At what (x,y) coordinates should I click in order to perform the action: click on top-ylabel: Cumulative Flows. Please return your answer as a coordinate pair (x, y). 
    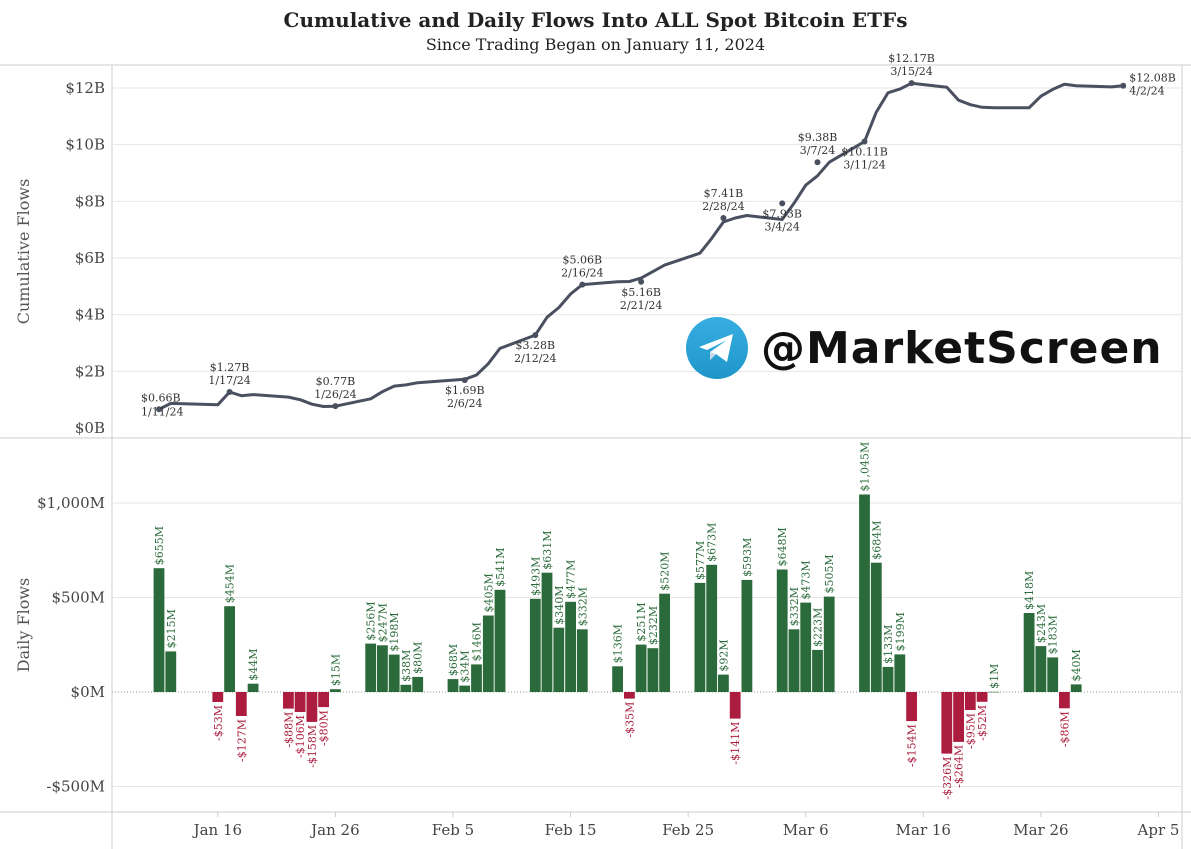
    Looking at the image, I should click on (23, 252).